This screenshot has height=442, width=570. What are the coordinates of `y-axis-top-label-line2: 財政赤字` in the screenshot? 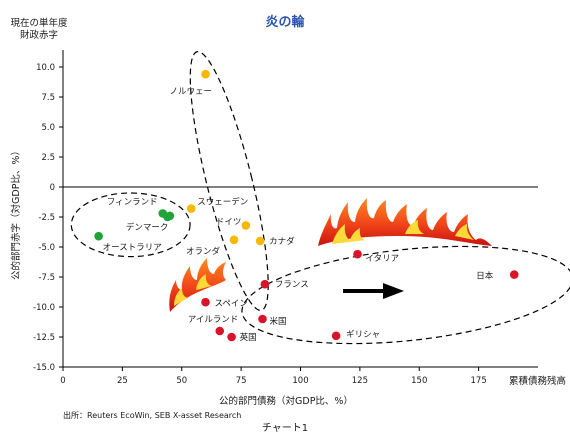 It's located at (39, 35).